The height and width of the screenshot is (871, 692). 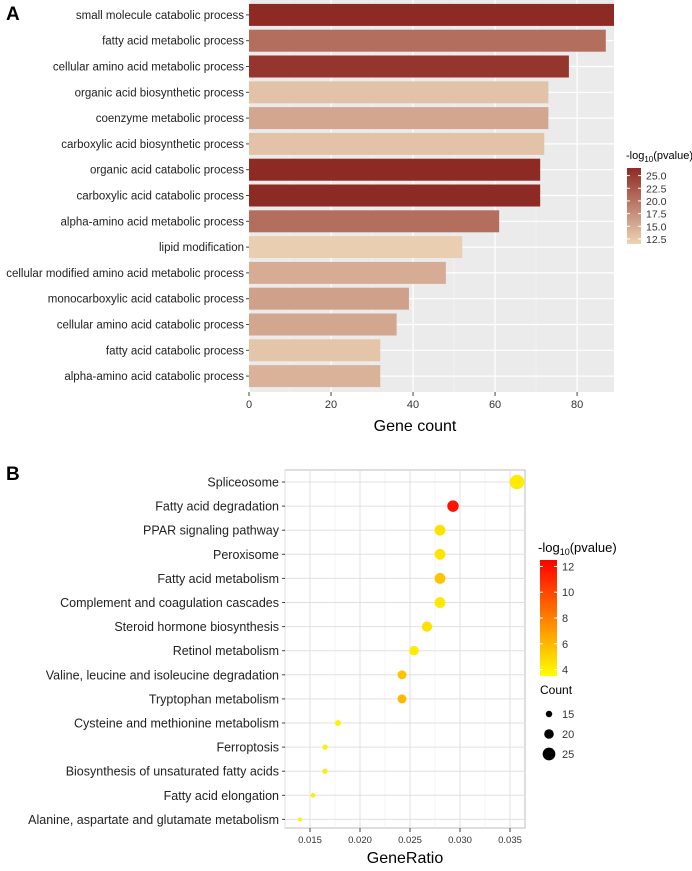 I want to click on panel-b-legend-colorbar, so click(x=548, y=618).